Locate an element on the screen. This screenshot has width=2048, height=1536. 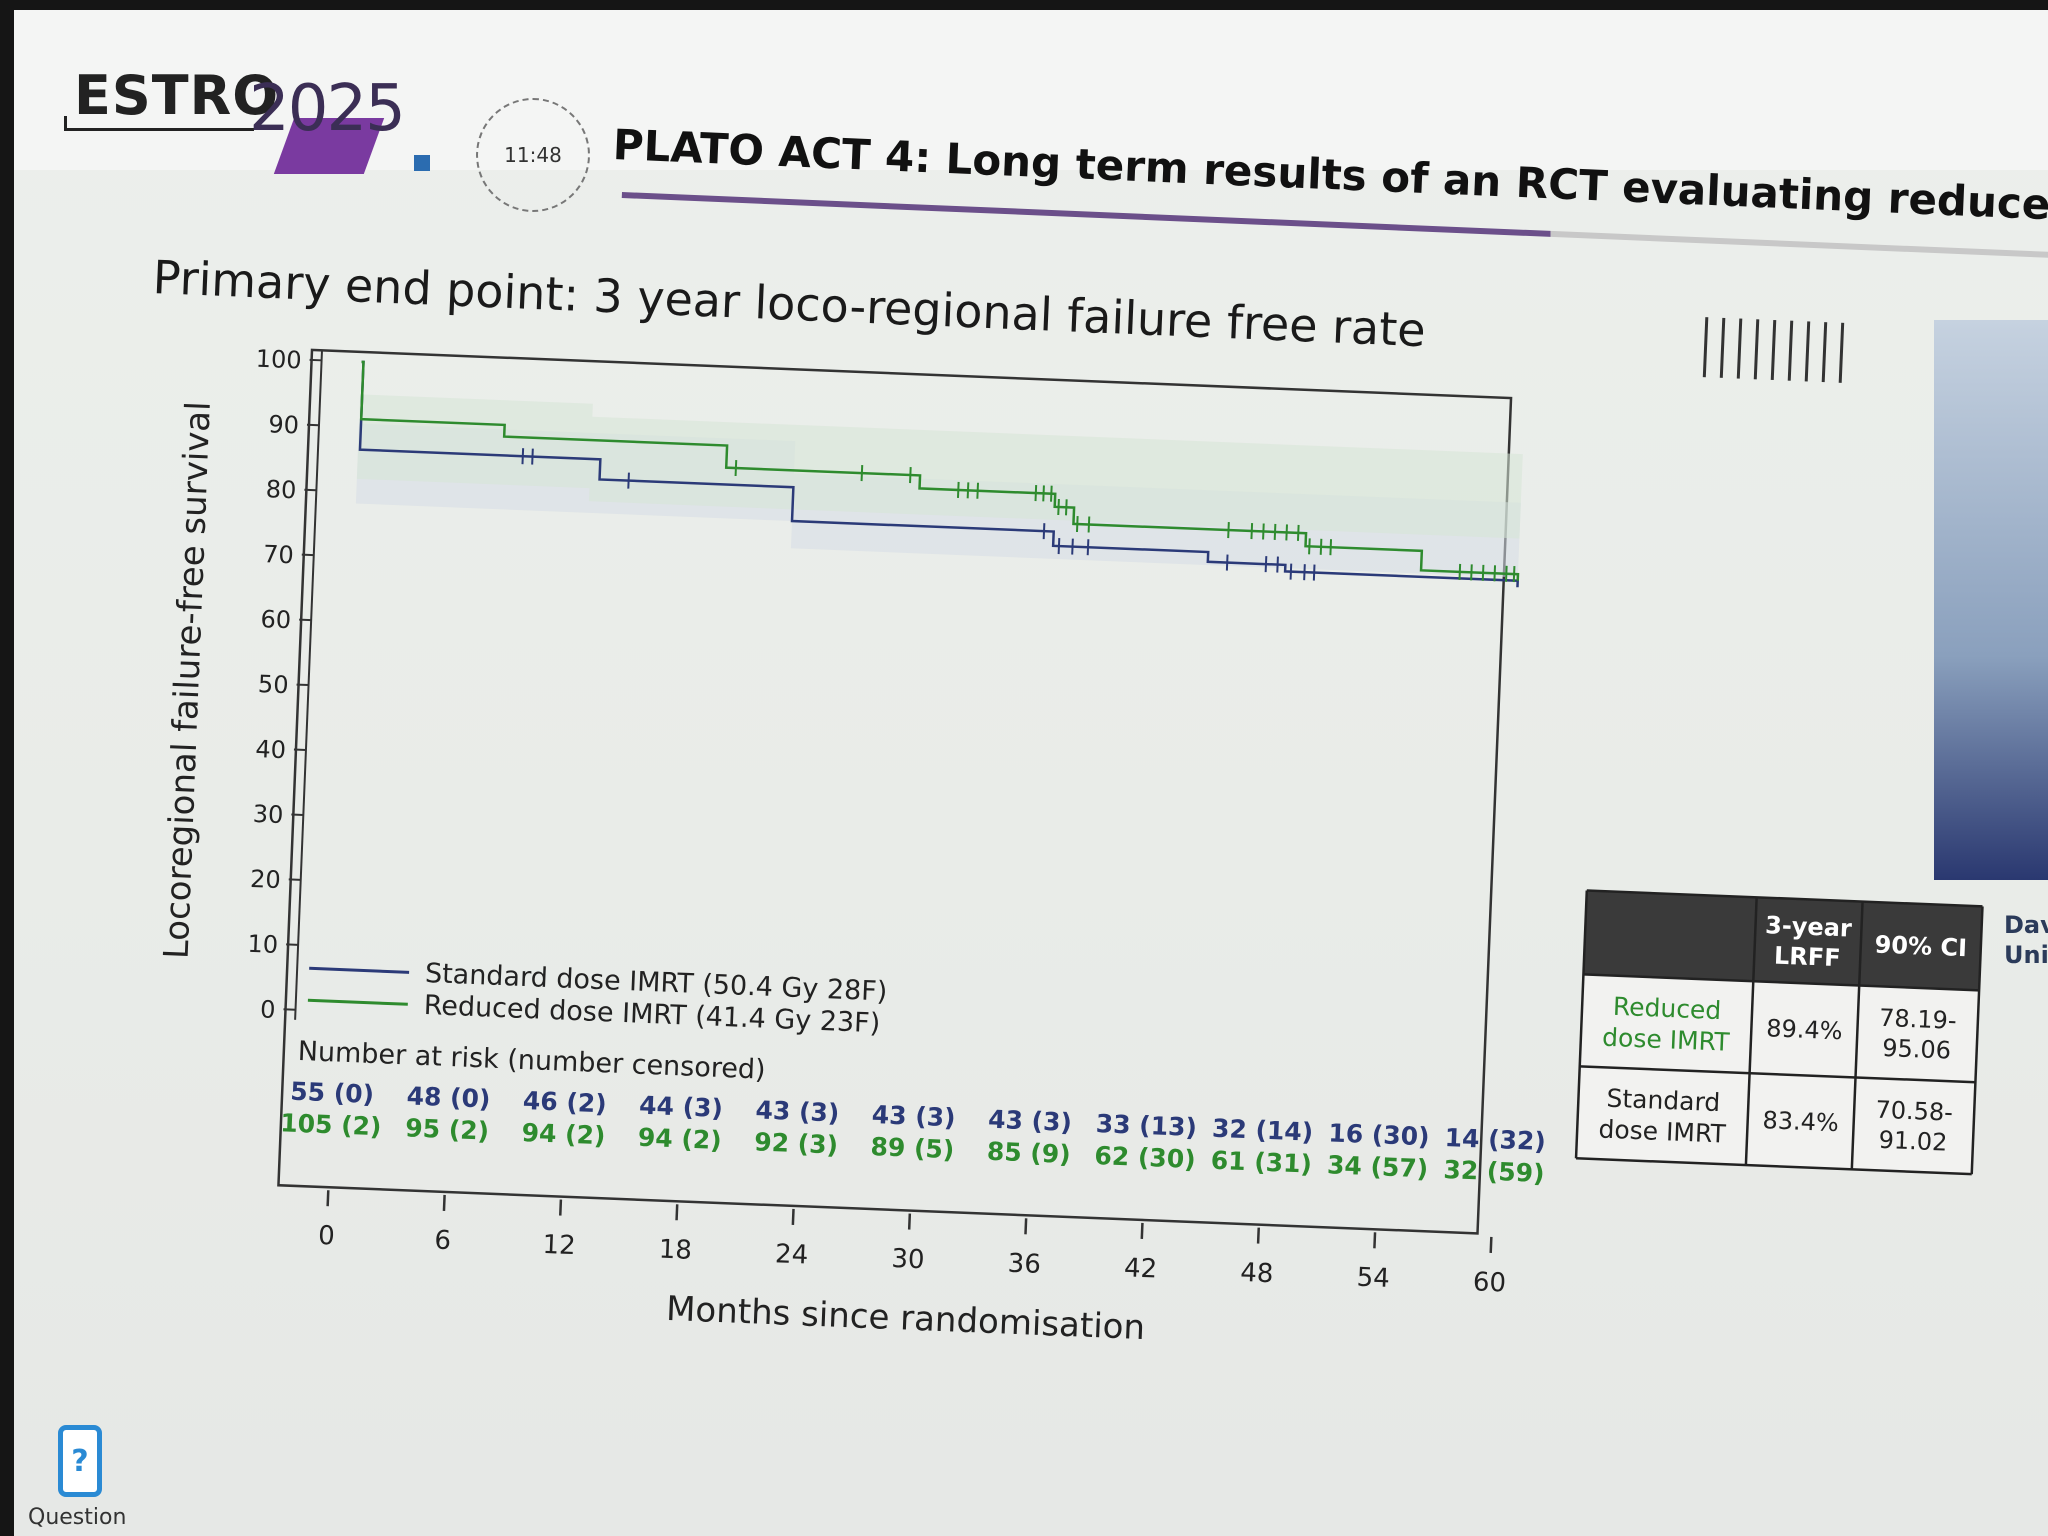
logo-underline is located at coordinates (159, 129).